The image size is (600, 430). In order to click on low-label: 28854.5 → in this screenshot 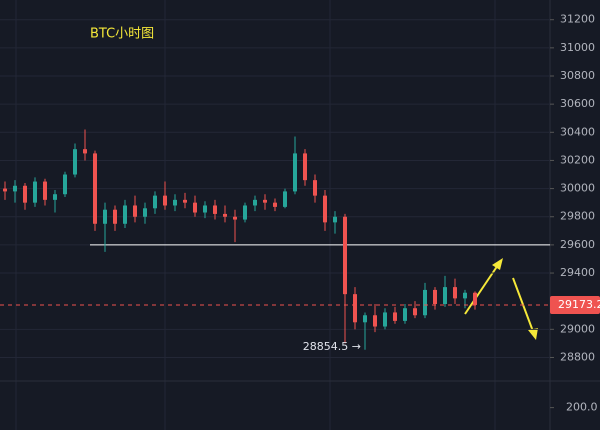, I will do `click(332, 346)`.